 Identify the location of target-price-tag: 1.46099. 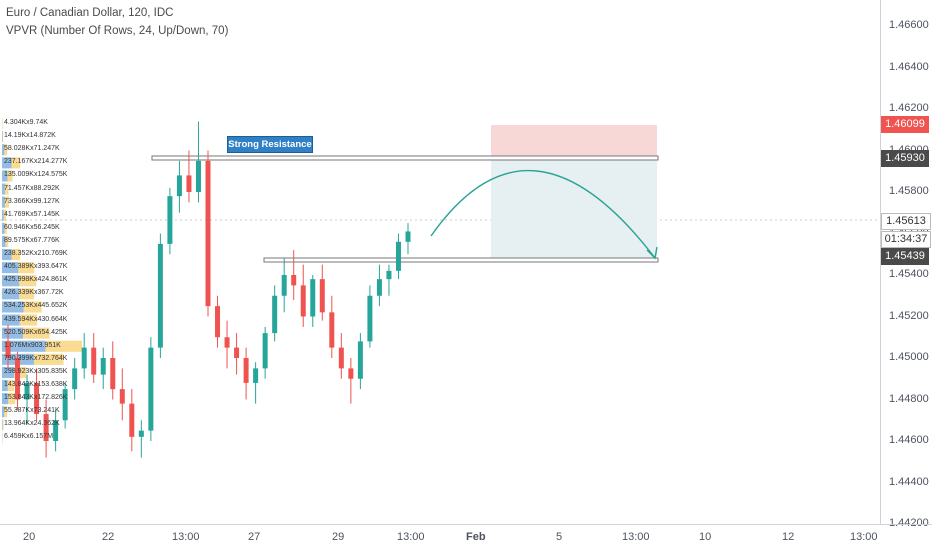
(905, 124).